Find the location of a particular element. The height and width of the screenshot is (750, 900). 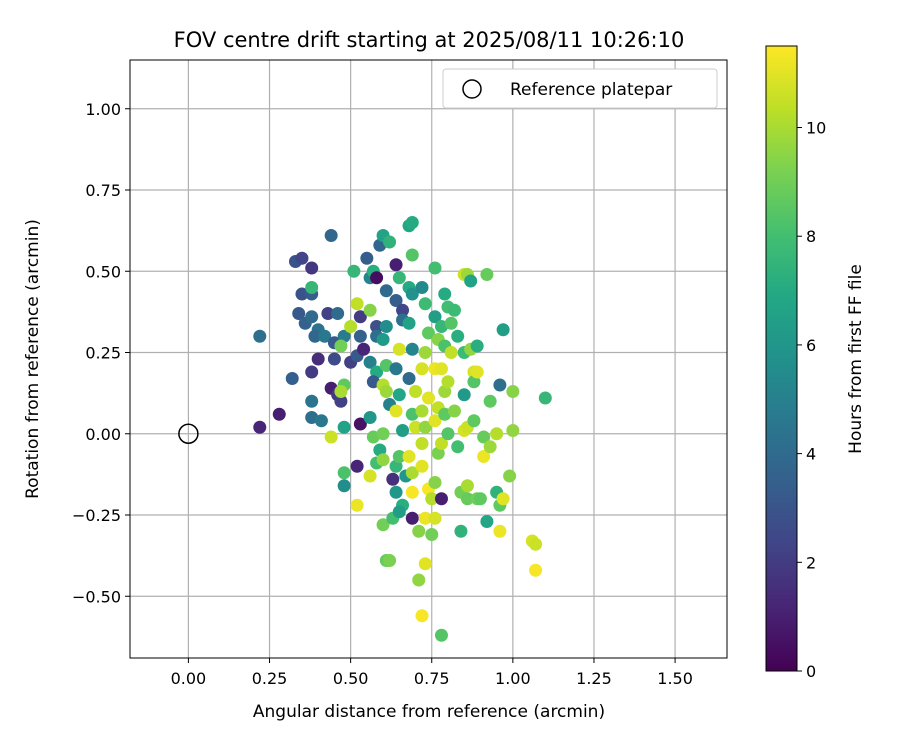

x-tick-label: 1.25 is located at coordinates (594, 678).